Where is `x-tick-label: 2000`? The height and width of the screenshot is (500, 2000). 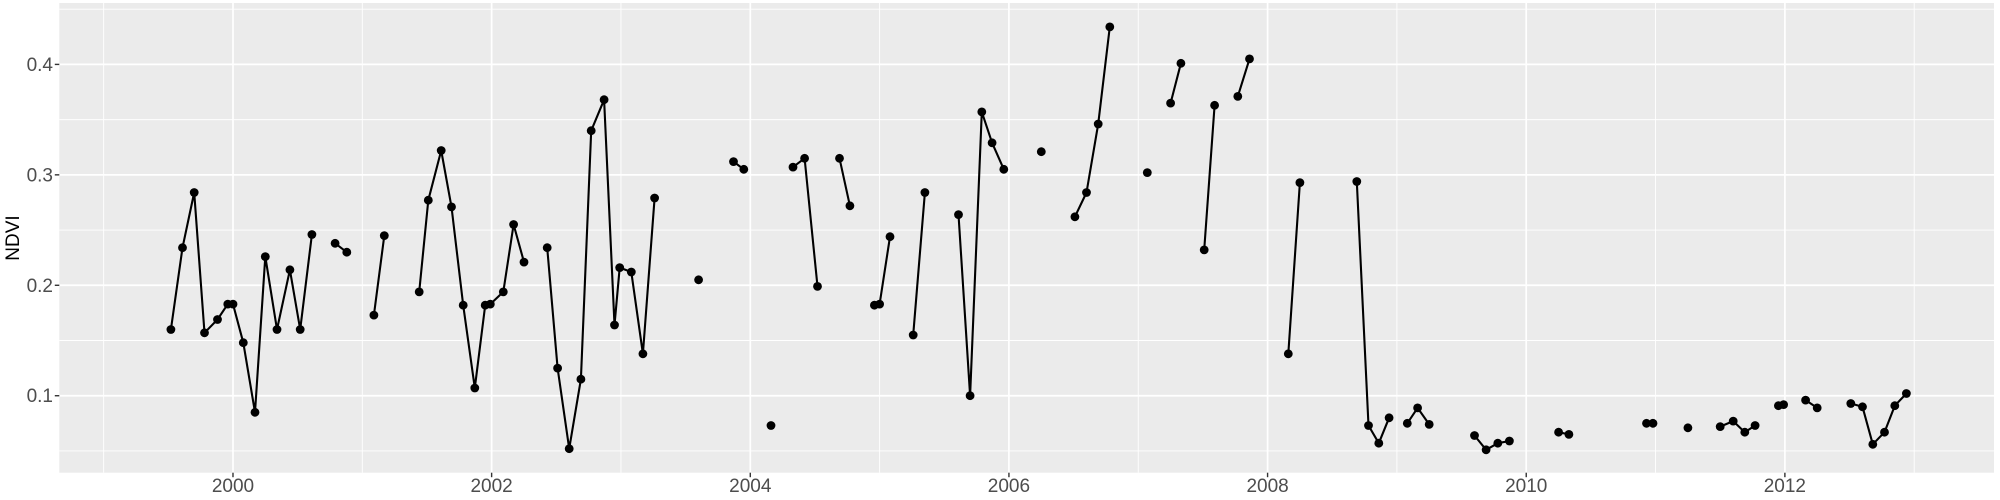
x-tick-label: 2000 is located at coordinates (233, 486).